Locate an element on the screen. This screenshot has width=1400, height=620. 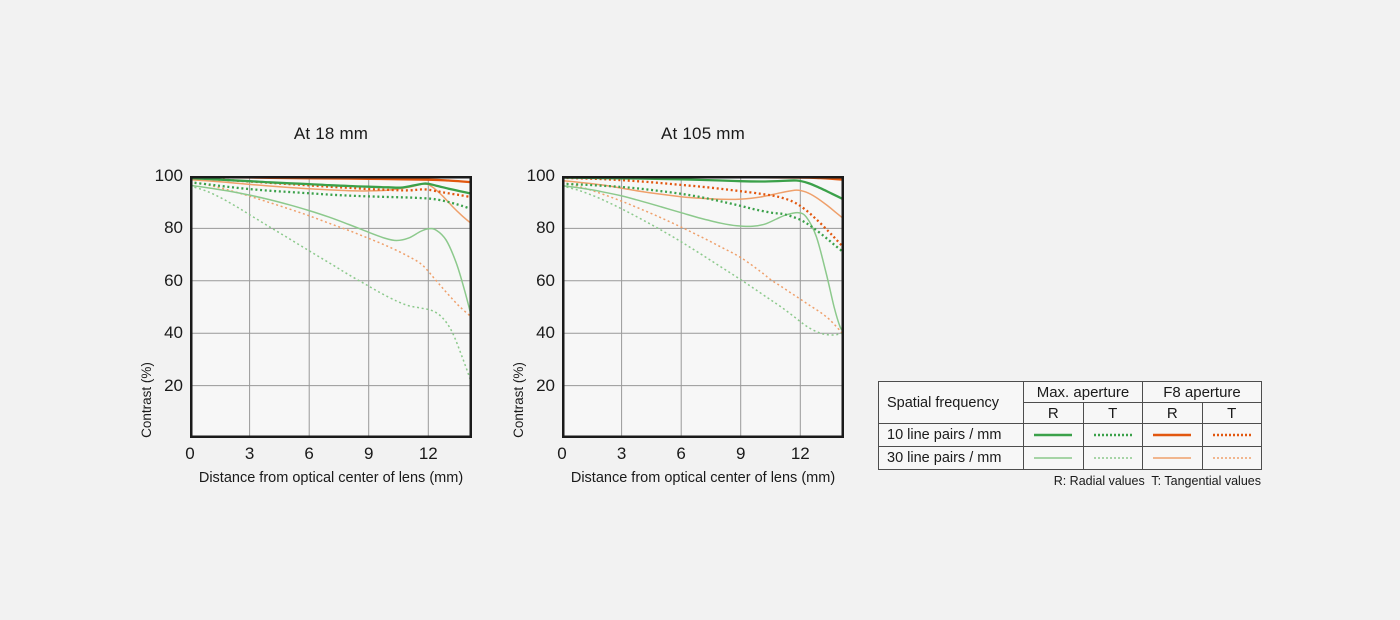
legend-swatch-30lp-max-t-line is located at coordinates (1112, 458).